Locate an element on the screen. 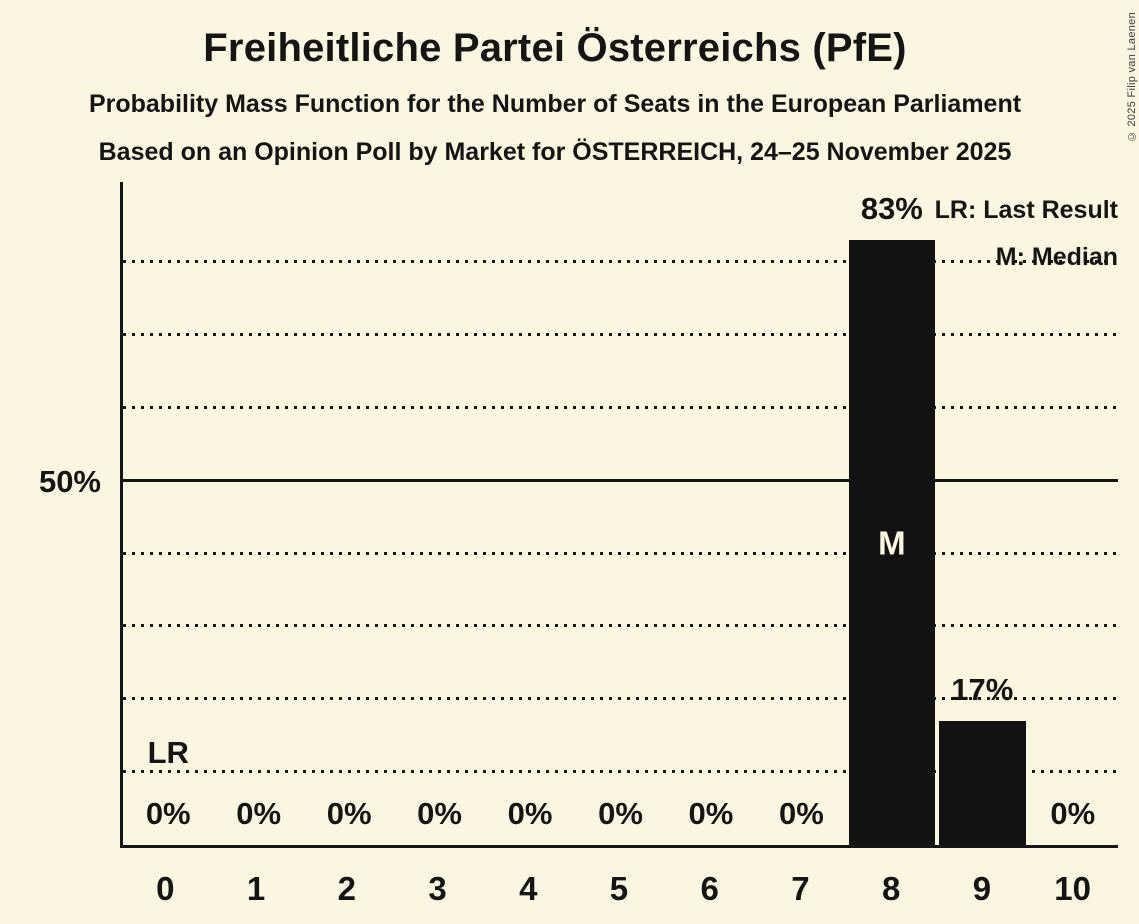  y-axis-50-label: 50% is located at coordinates (69, 481).